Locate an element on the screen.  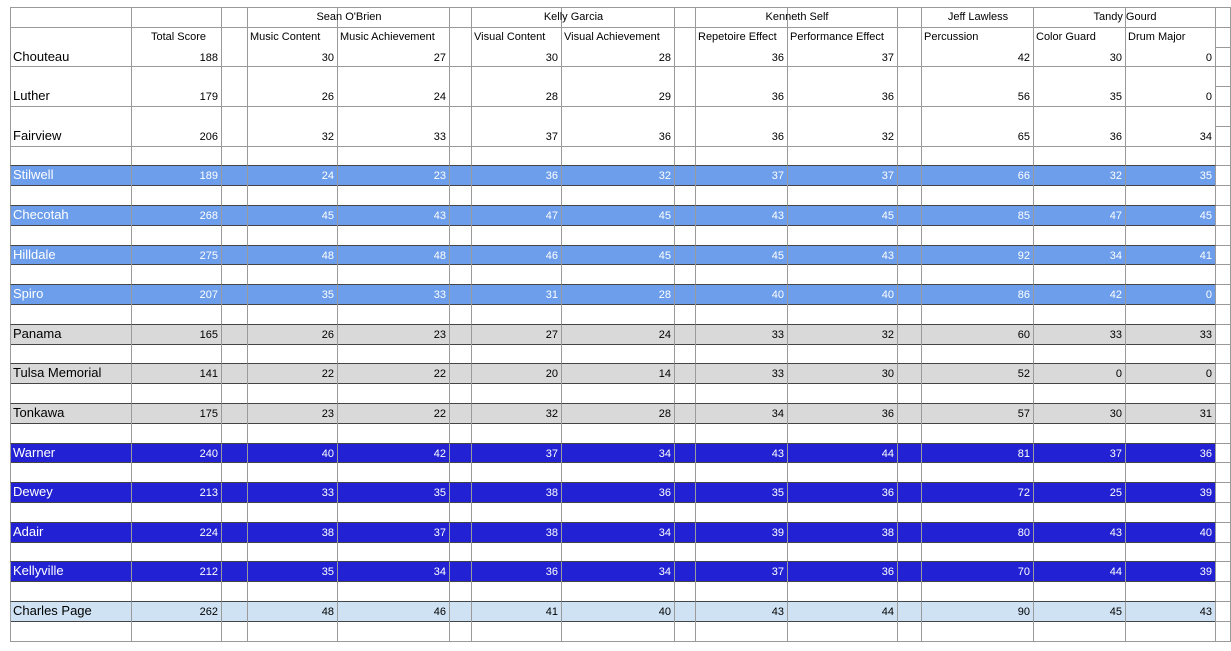
score: 44 is located at coordinates (887, 453).